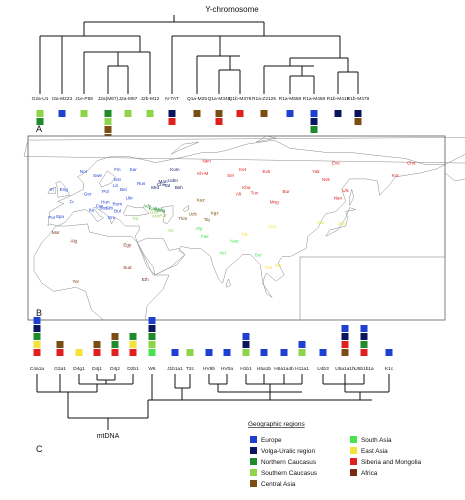 The width and height of the screenshot is (465, 500). I want to click on legend-label: East Asia, so click(374, 451).